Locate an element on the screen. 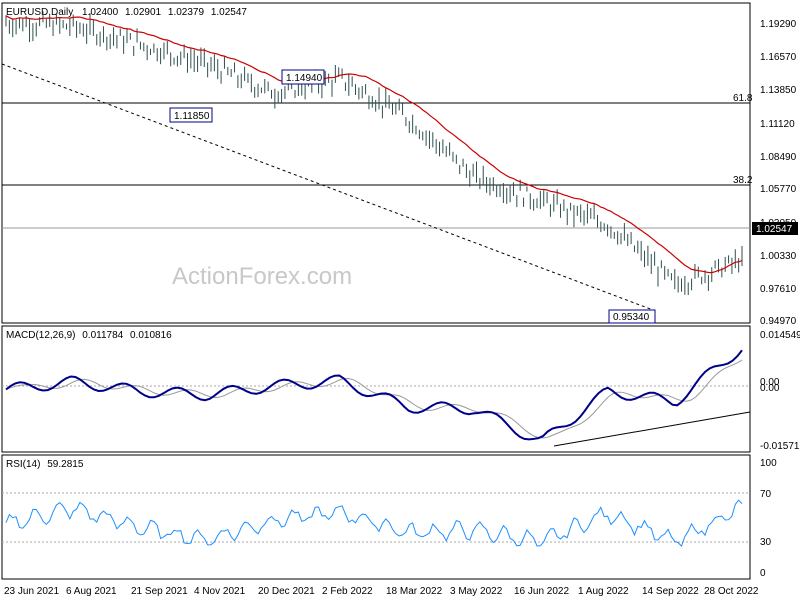  x-tick-11: 14 Sep 2022 is located at coordinates (670, 591).